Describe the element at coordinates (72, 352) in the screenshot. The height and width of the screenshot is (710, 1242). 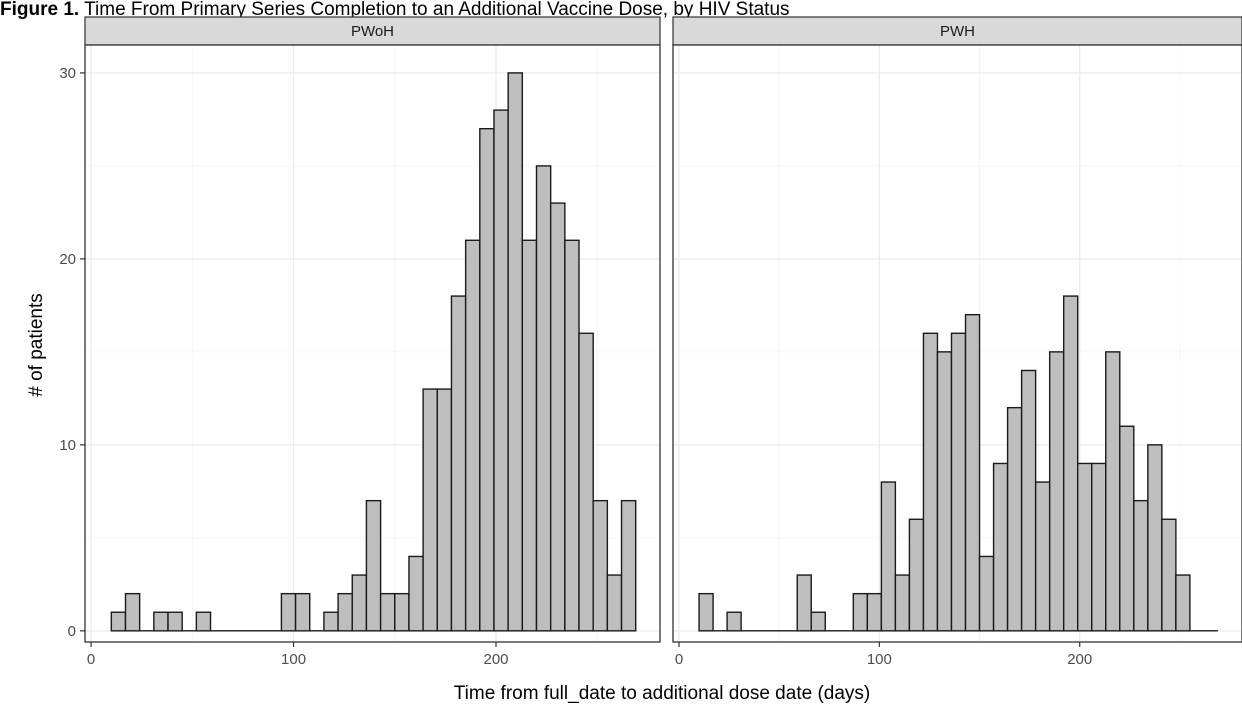
I see `y-axis: 0 10 20 30` at that location.